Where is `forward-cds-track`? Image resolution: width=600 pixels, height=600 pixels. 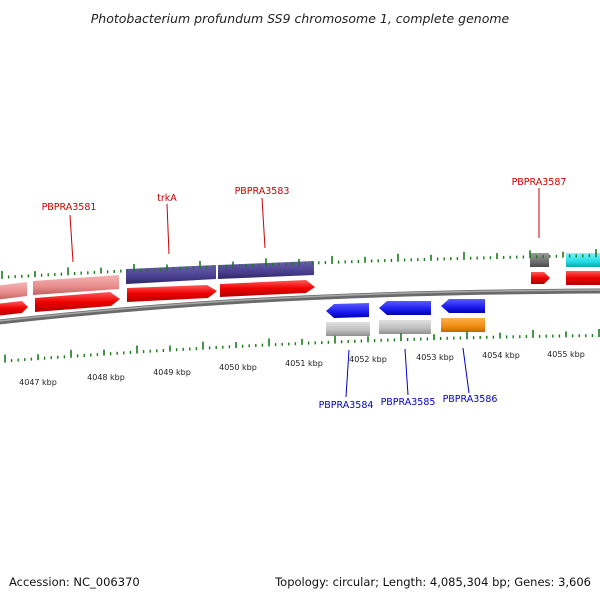 forward-cds-track is located at coordinates (300, 293).